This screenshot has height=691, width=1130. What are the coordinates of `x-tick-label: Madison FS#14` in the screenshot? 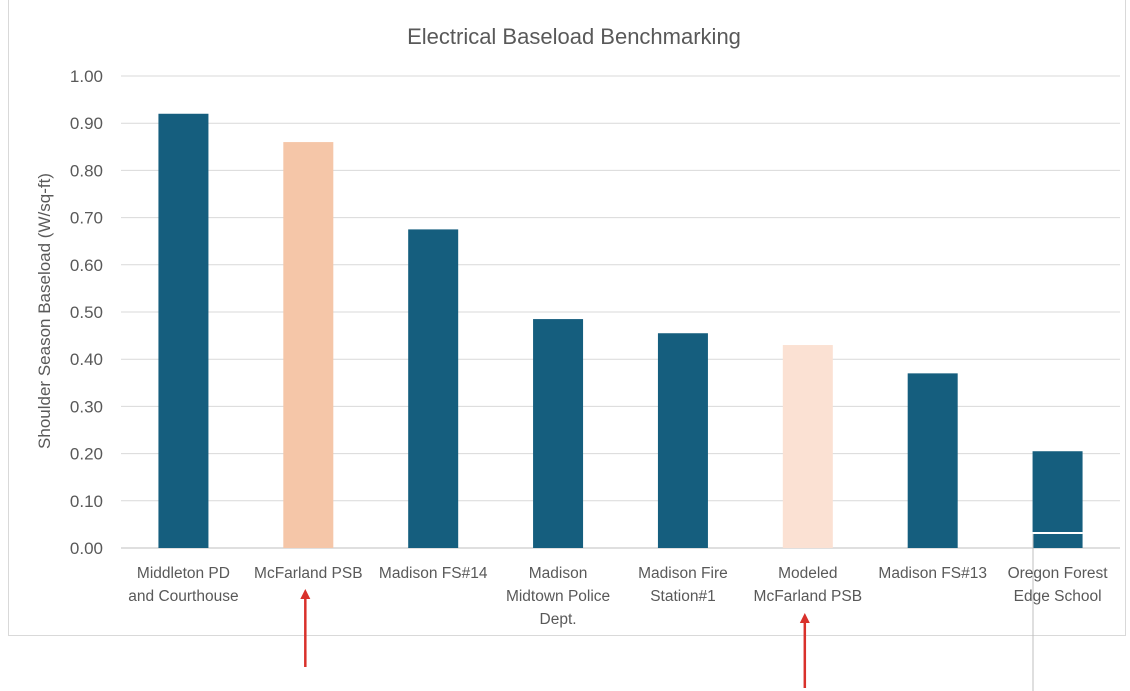 It's located at (433, 573).